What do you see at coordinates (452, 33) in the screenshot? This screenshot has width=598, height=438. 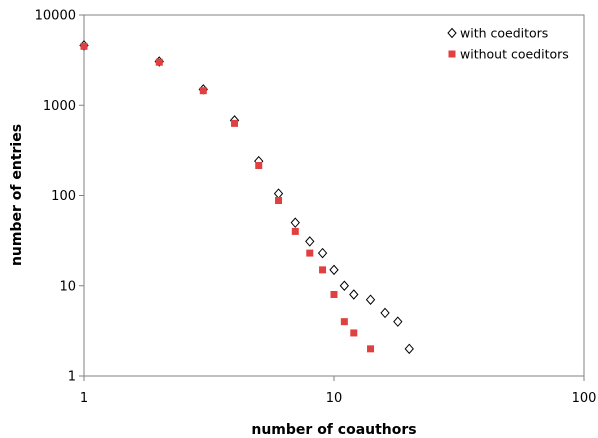 I see `legend-diamond-icon` at bounding box center [452, 33].